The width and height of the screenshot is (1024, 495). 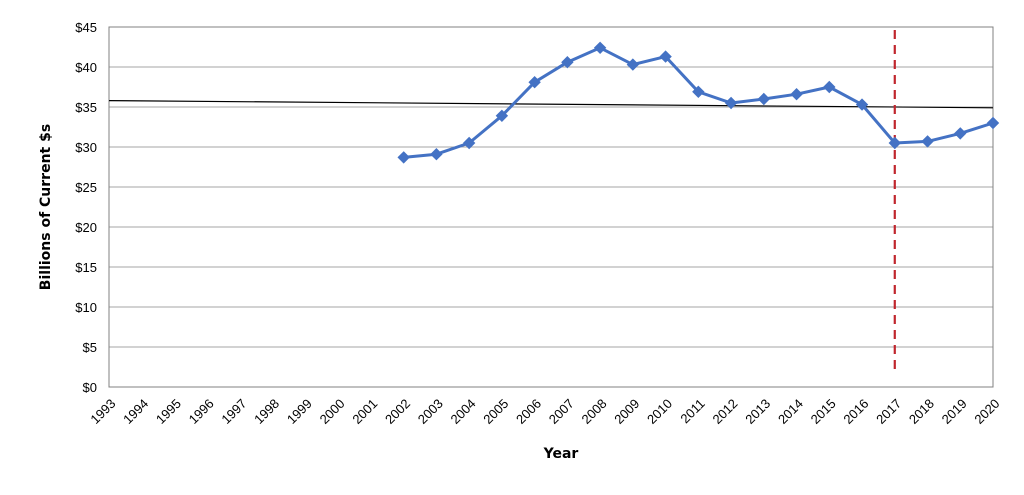 What do you see at coordinates (724, 411) in the screenshot?
I see `x-tick-label: 2012` at bounding box center [724, 411].